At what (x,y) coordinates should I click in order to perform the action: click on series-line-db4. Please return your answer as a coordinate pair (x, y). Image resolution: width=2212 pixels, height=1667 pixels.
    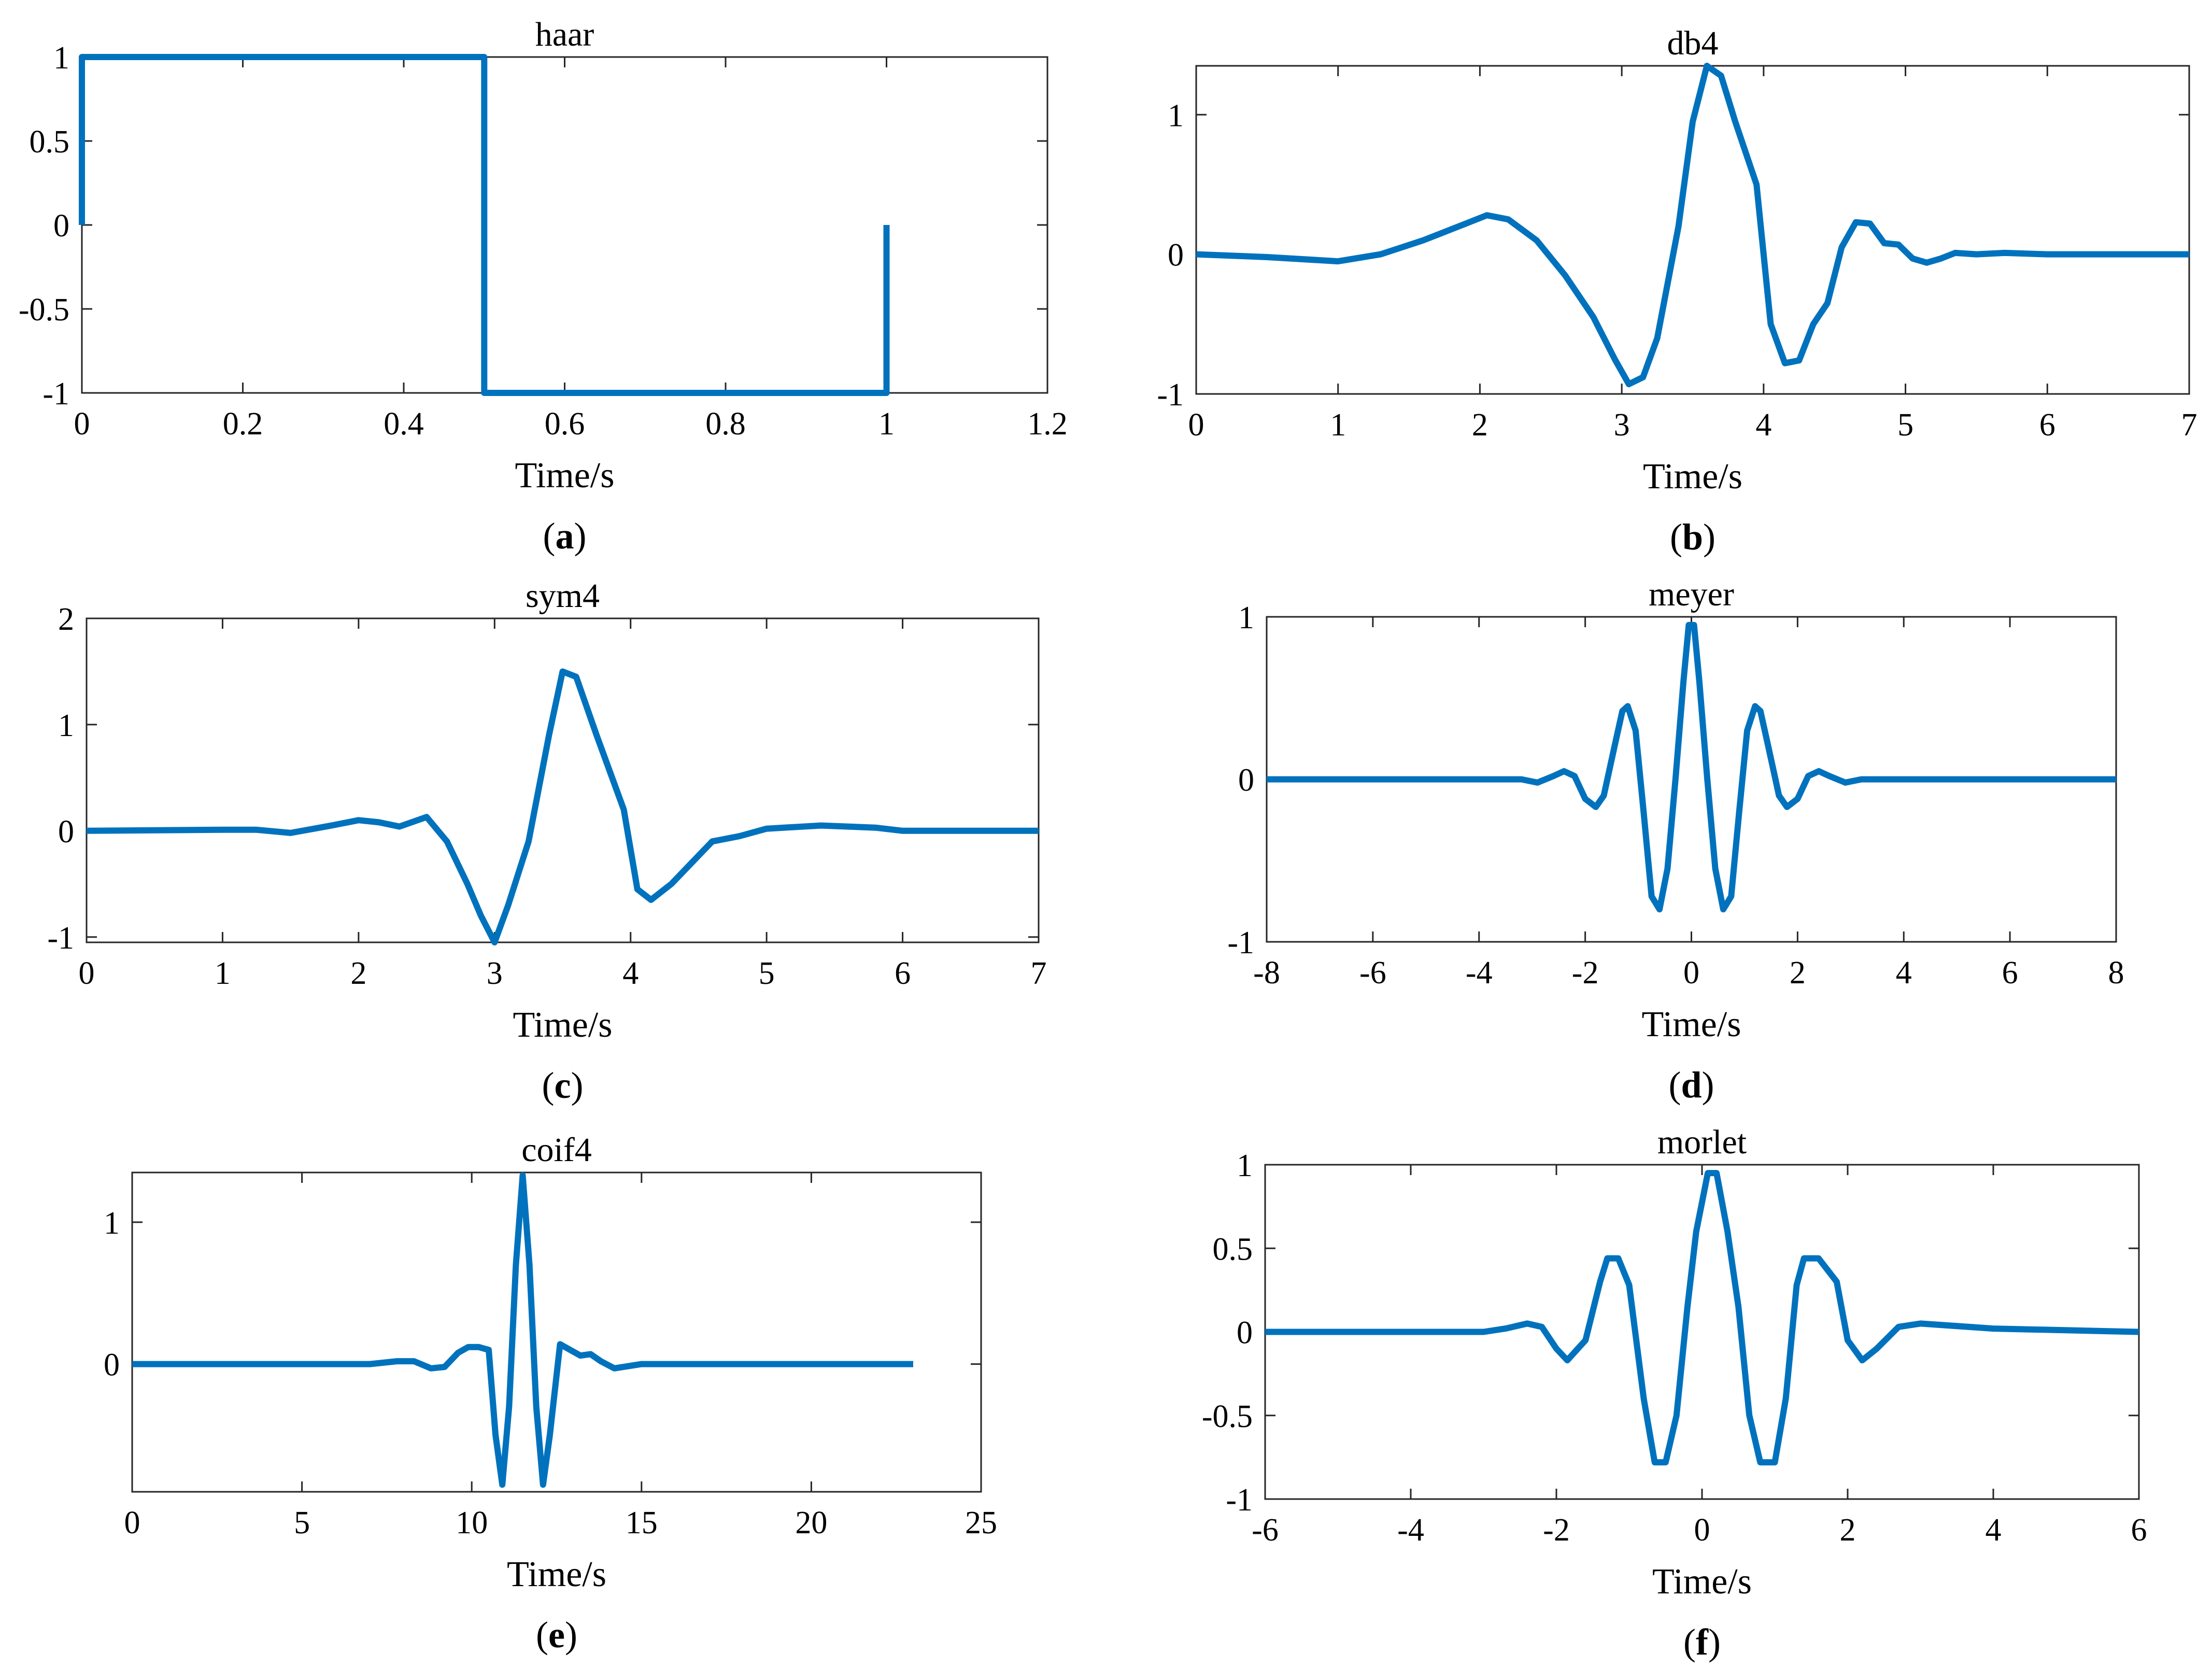
    Looking at the image, I should click on (1692, 225).